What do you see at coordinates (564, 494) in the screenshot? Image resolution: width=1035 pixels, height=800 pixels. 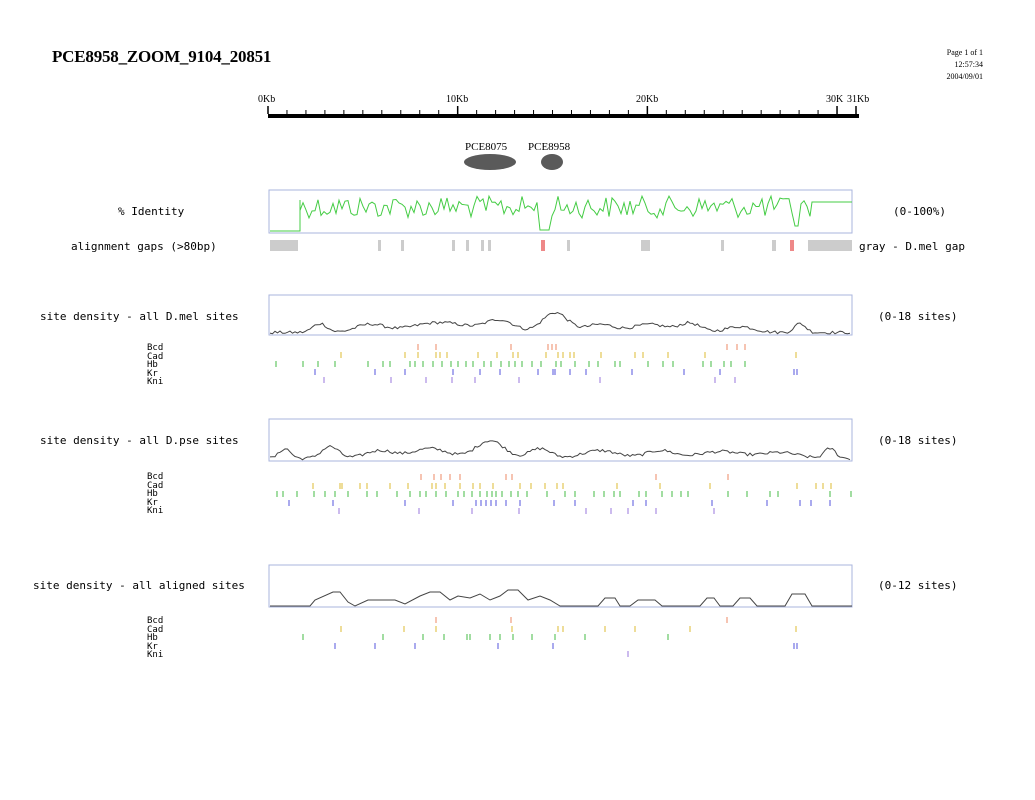 I see `site-marks-dpse` at bounding box center [564, 494].